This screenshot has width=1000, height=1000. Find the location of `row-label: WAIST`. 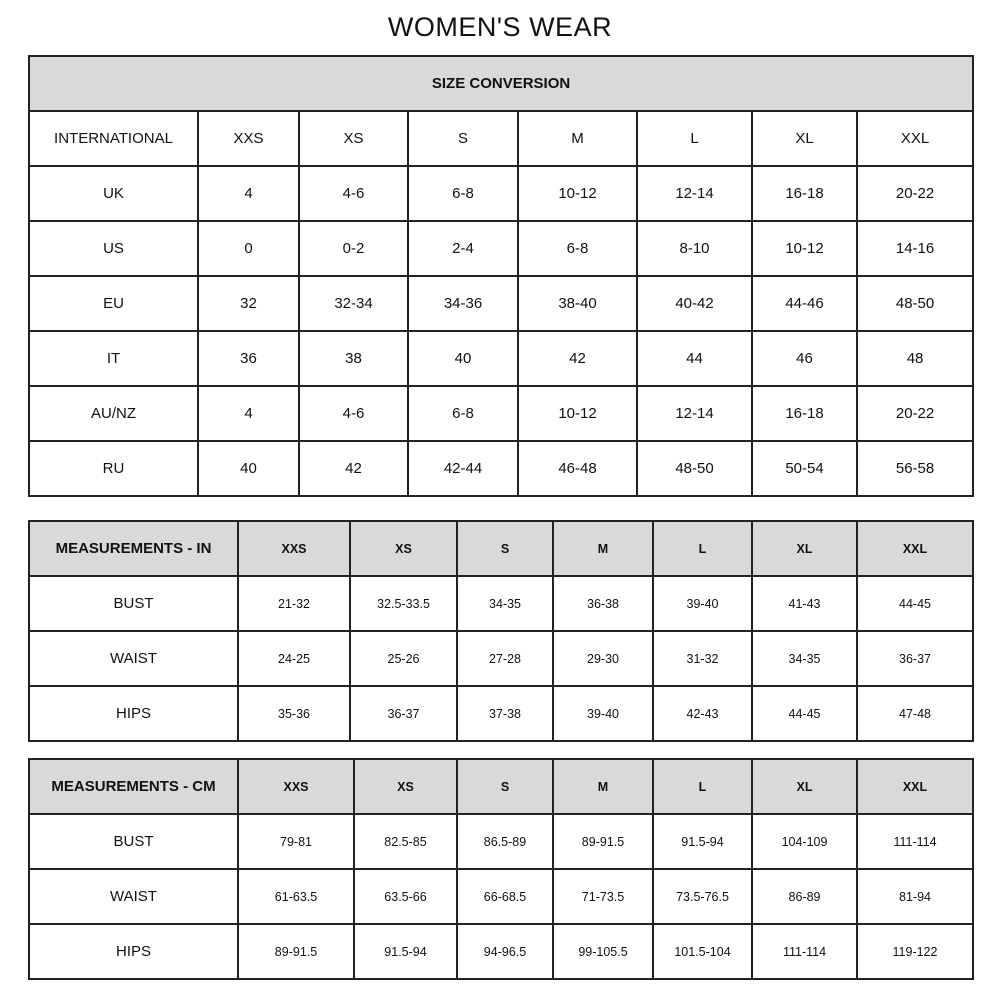

row-label: WAIST is located at coordinates (133, 896).